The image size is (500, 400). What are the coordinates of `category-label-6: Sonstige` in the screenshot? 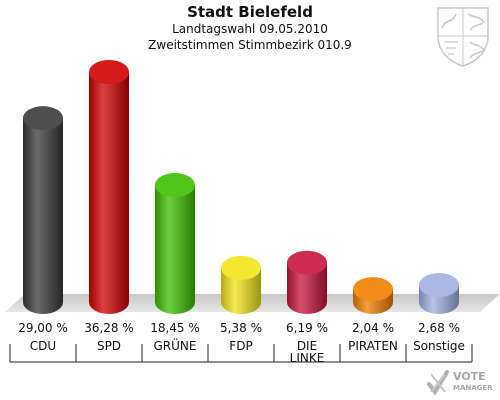 It's located at (439, 346).